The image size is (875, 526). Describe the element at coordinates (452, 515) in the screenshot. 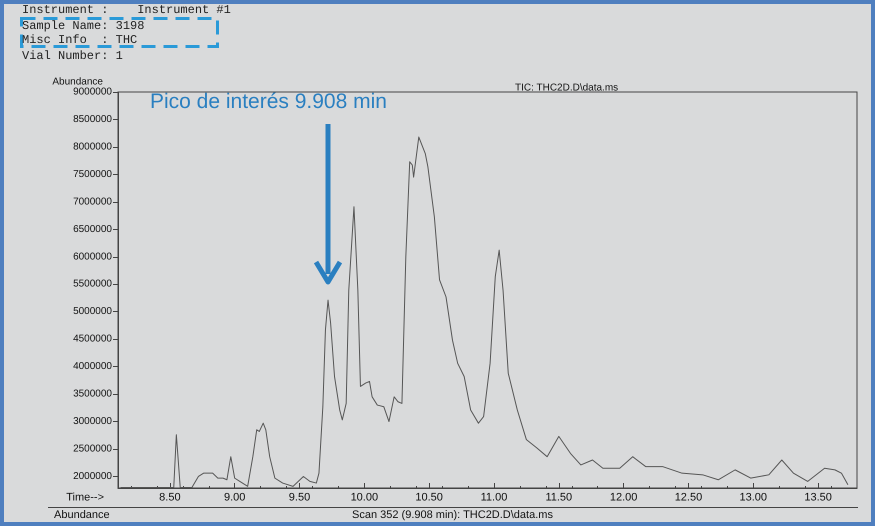

I see `text: Scan 352 (9.908 min): THC2D.D\data.ms` at that location.